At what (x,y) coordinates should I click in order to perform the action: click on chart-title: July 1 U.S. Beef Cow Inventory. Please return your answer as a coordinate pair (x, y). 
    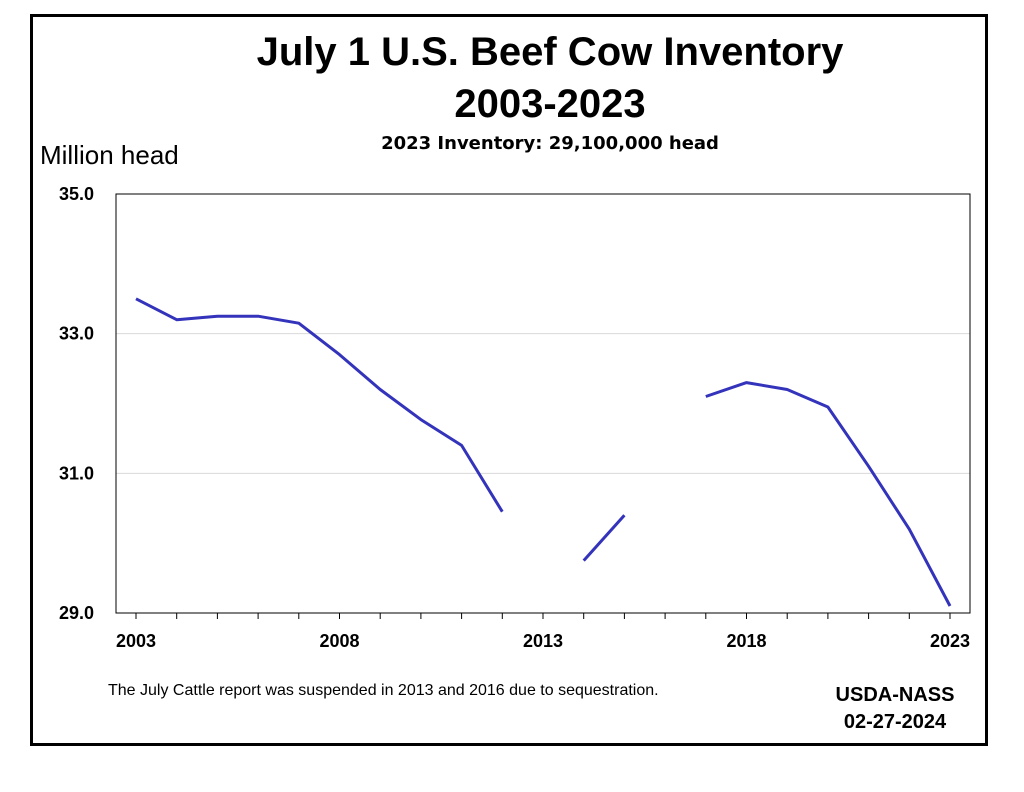
    Looking at the image, I should click on (550, 52).